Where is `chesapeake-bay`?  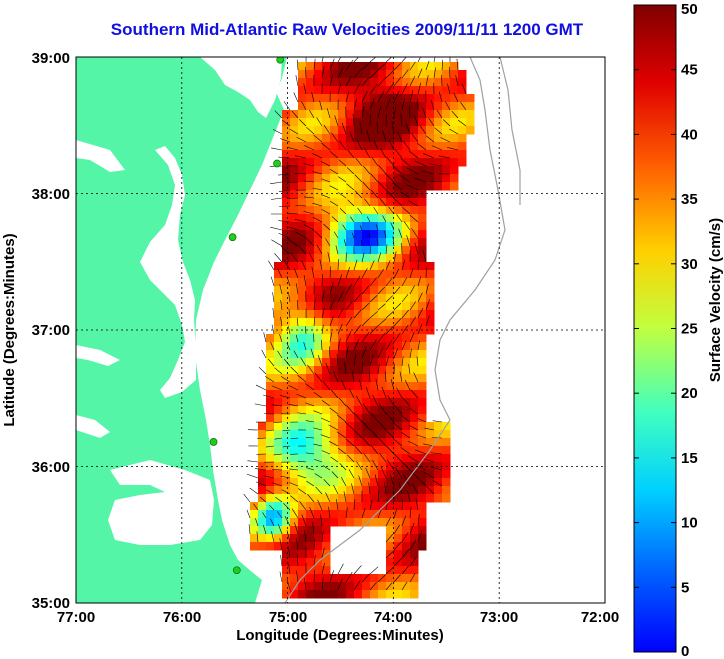 chesapeake-bay is located at coordinates (168, 272).